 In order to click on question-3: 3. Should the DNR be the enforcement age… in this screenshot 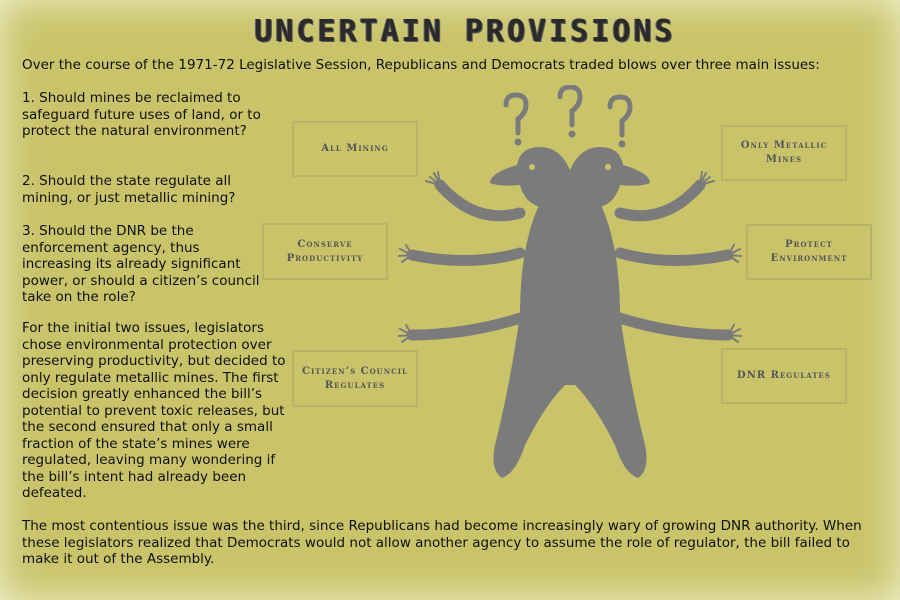, I will do `click(141, 264)`.